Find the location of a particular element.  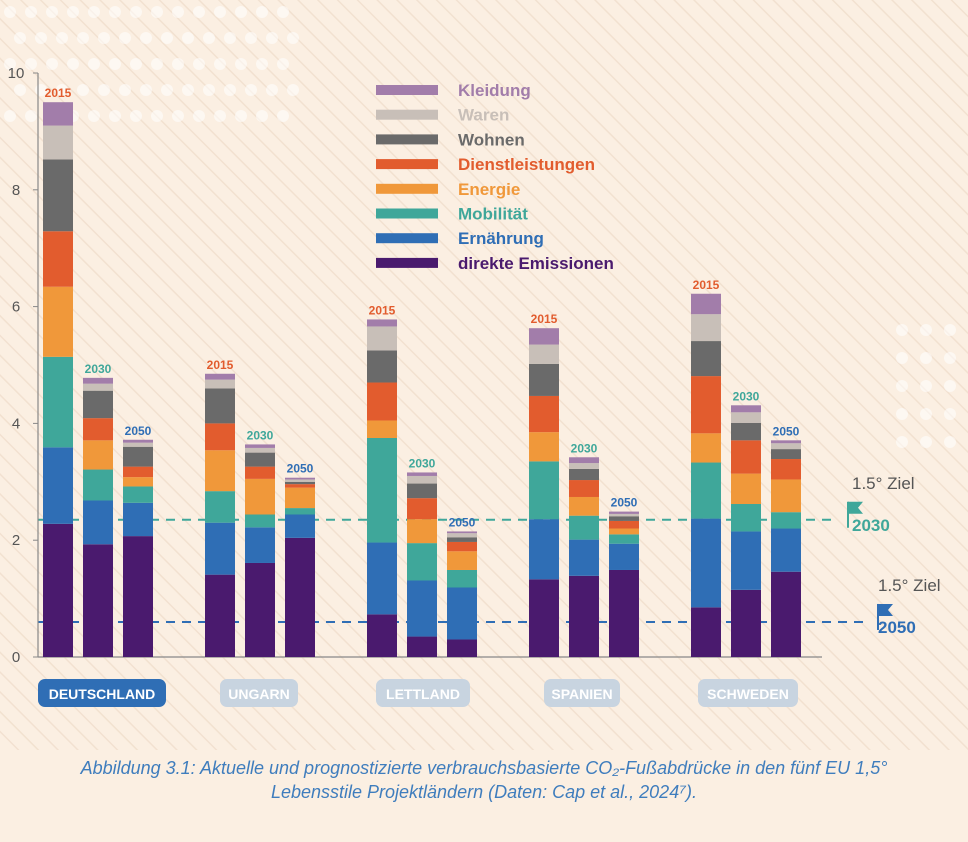

country-tab-spanien: SPANIEN is located at coordinates (582, 693).